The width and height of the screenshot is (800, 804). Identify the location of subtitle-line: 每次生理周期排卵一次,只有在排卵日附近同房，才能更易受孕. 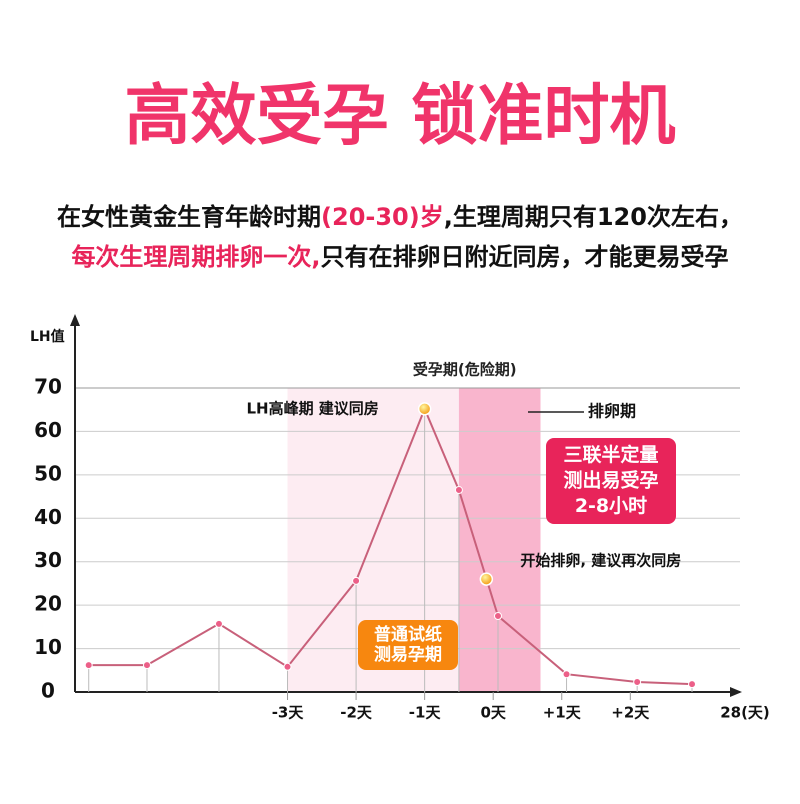
(399, 257).